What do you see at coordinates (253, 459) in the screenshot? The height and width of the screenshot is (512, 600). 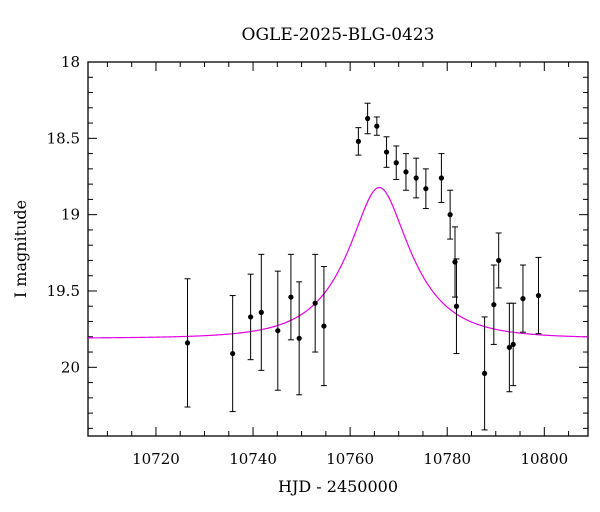 I see `x-tick-label: 10740` at bounding box center [253, 459].